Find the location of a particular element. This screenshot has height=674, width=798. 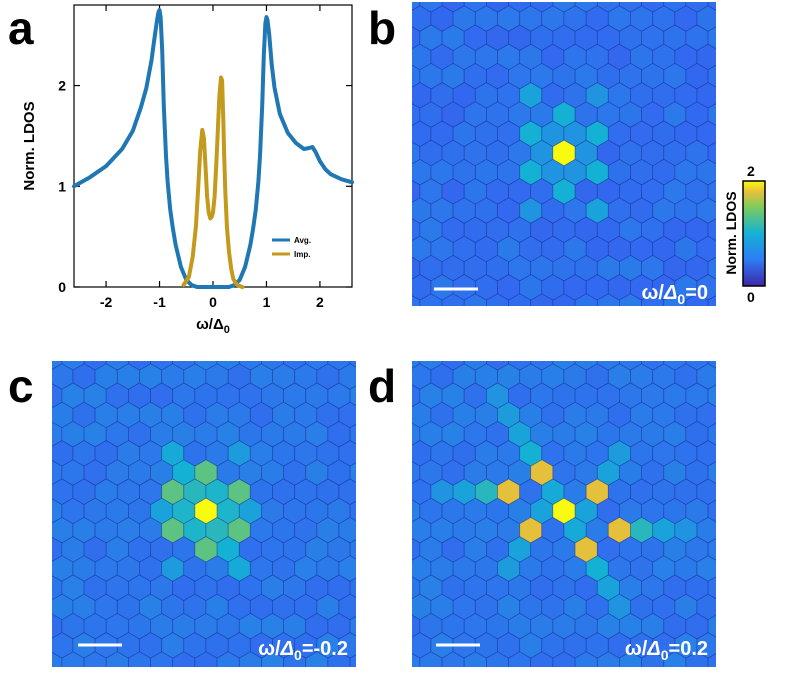

y-tick-label: 0 is located at coordinates (62, 287).